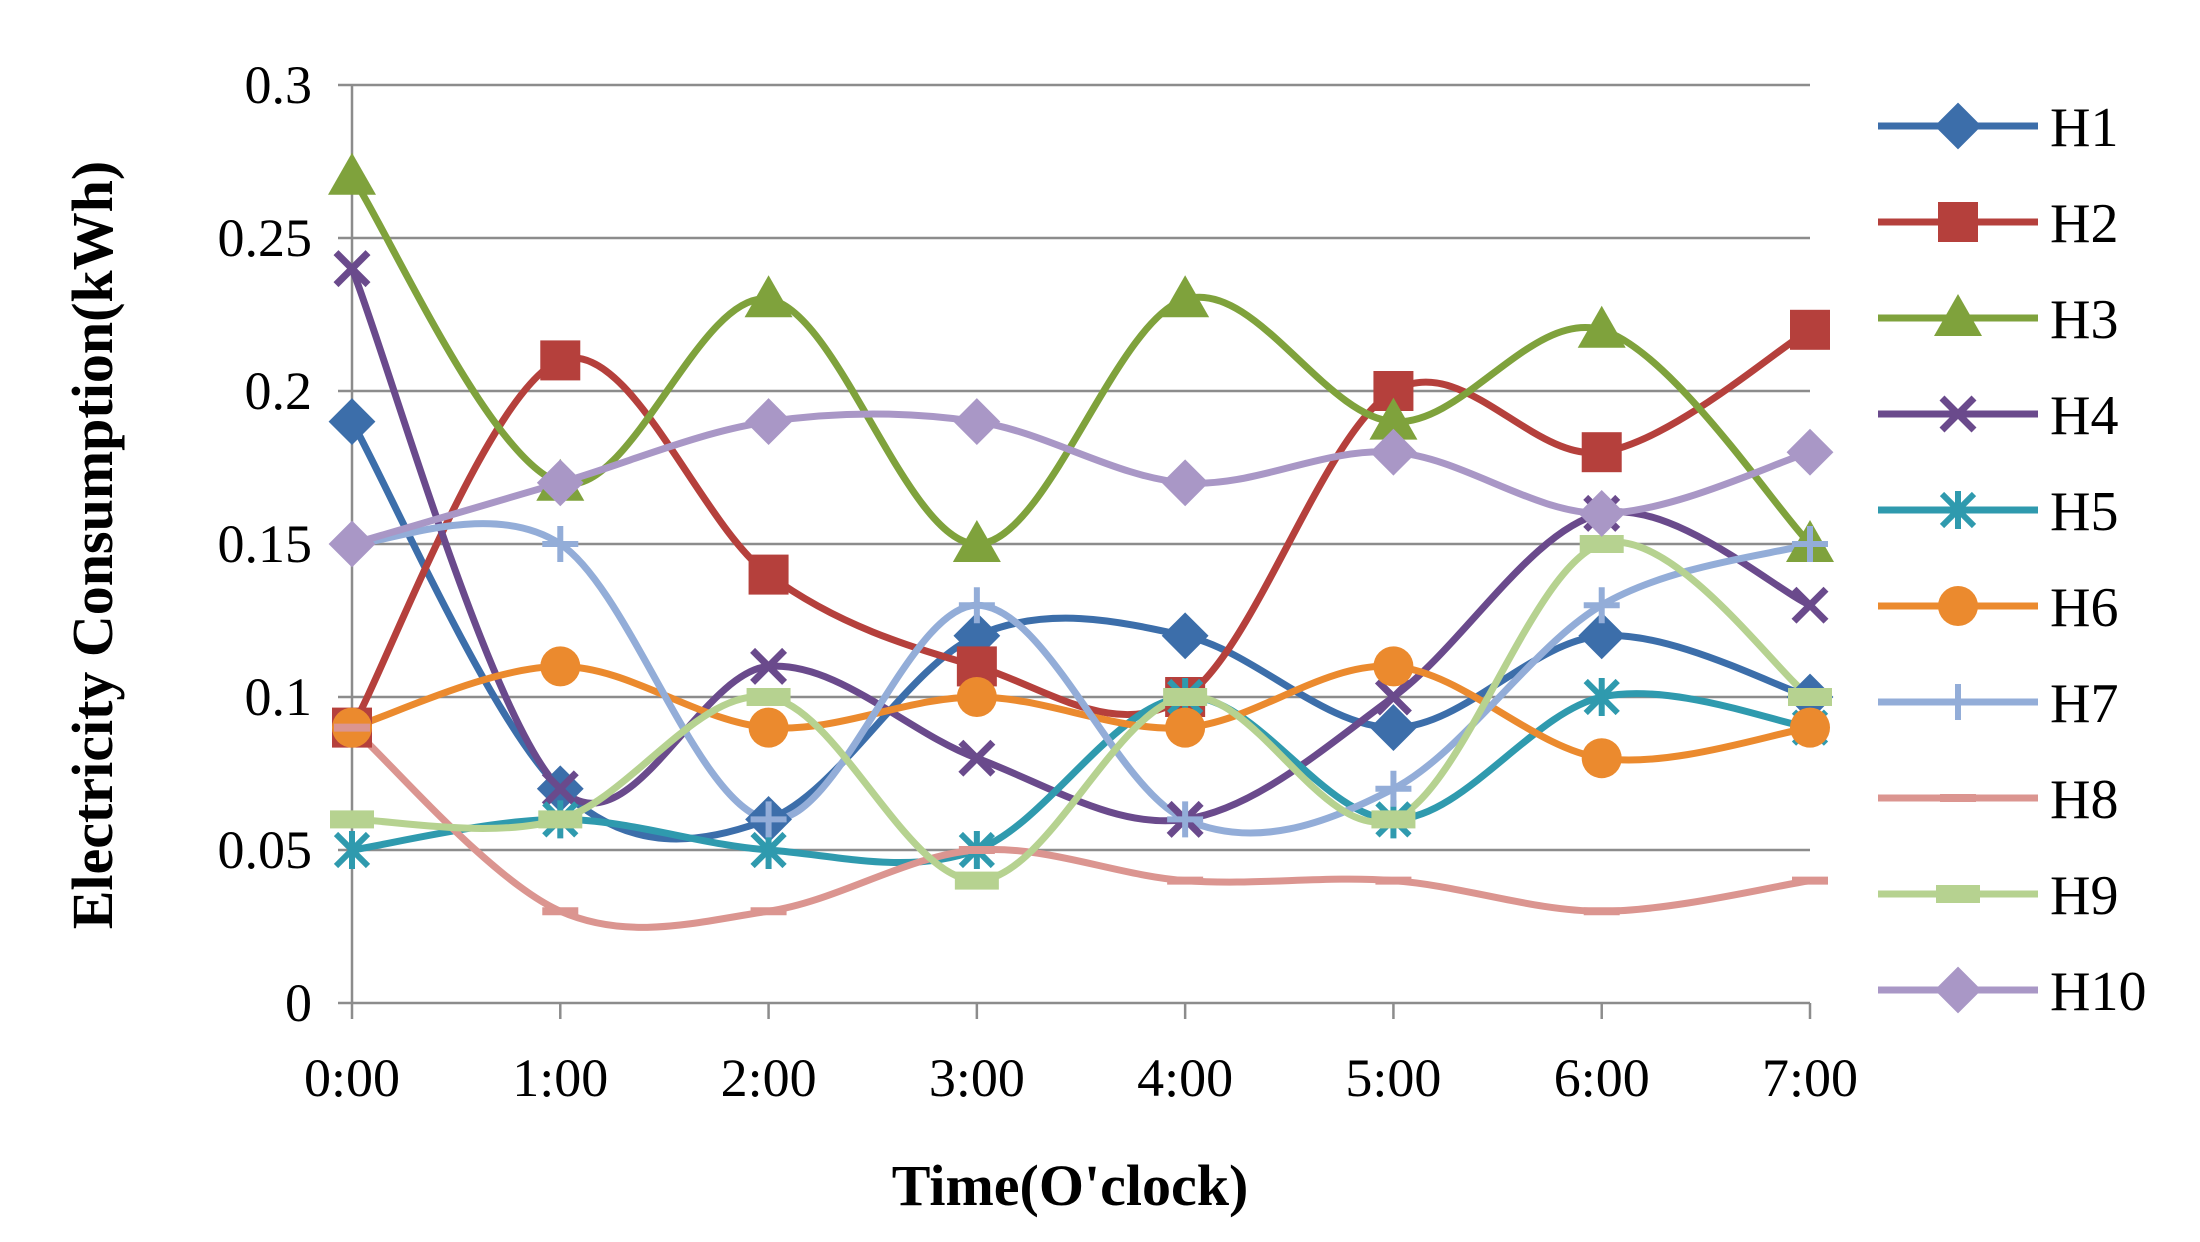  I want to click on legend-entry-h3: H3, so click(1998, 320).